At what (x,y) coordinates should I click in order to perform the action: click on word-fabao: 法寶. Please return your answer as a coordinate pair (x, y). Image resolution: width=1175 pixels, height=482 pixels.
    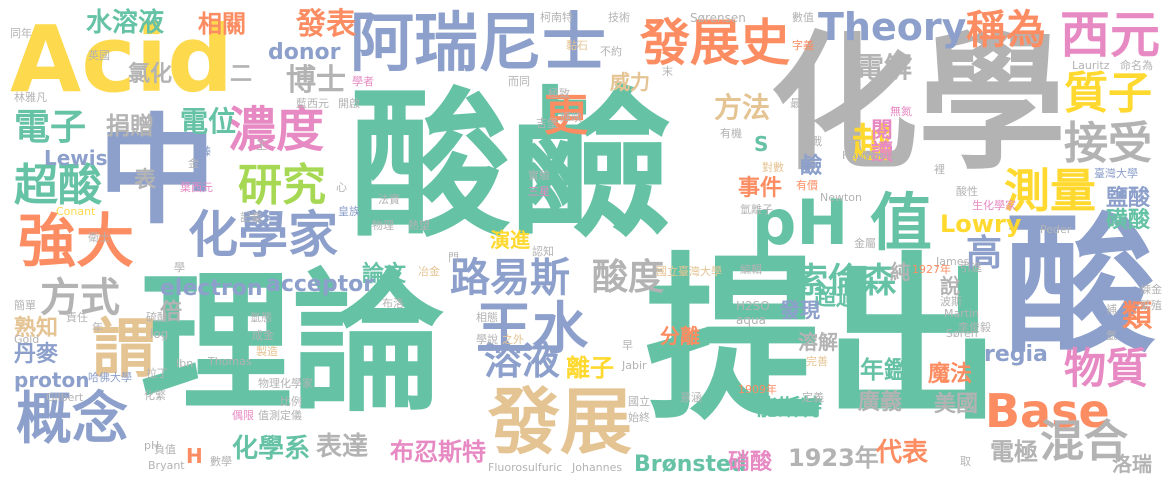
    Looking at the image, I should click on (389, 199).